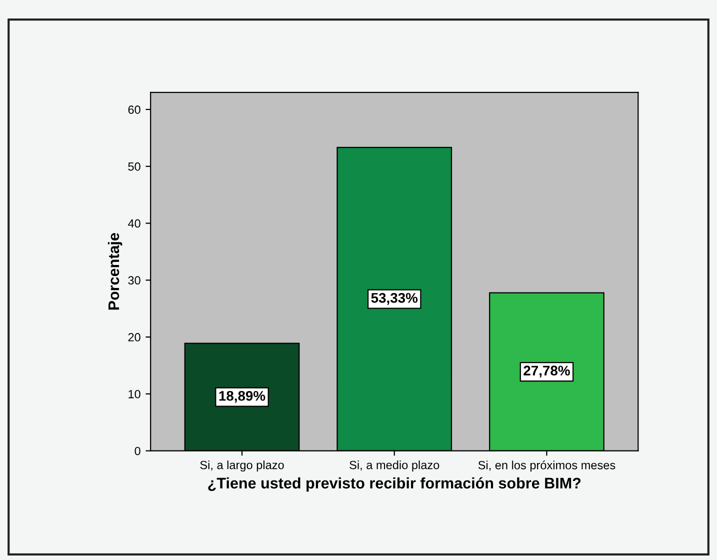  Describe the element at coordinates (394, 484) in the screenshot. I see `x-axis-title: ¿Tiene usted previsto recibir formación sobre BIM?` at that location.